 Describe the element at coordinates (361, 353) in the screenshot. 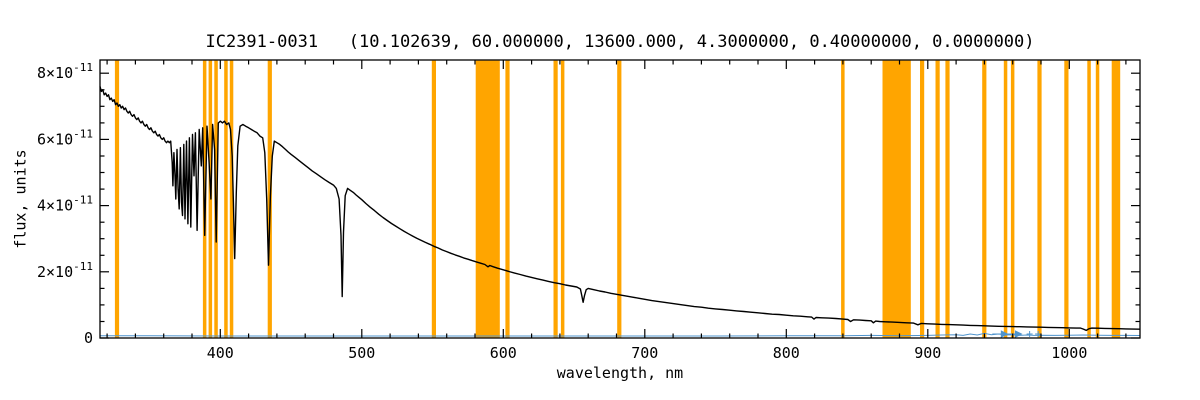

I see `x-tick-label: 500` at that location.